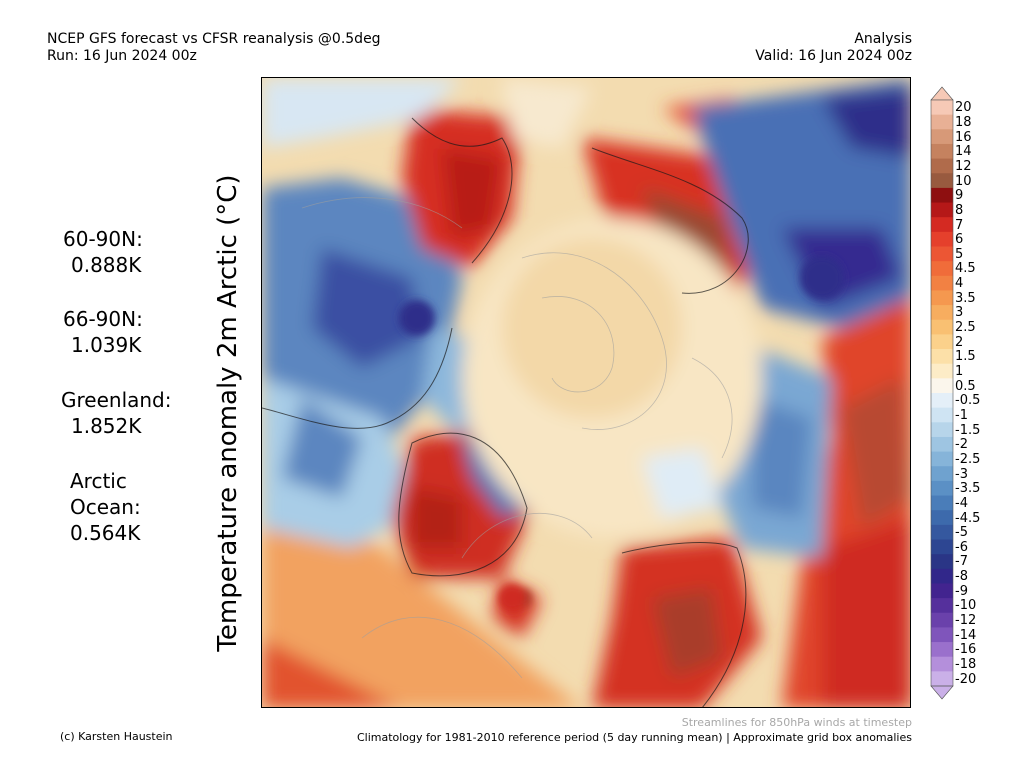  I want to click on colorbar-tick-label: -6, so click(961, 547).